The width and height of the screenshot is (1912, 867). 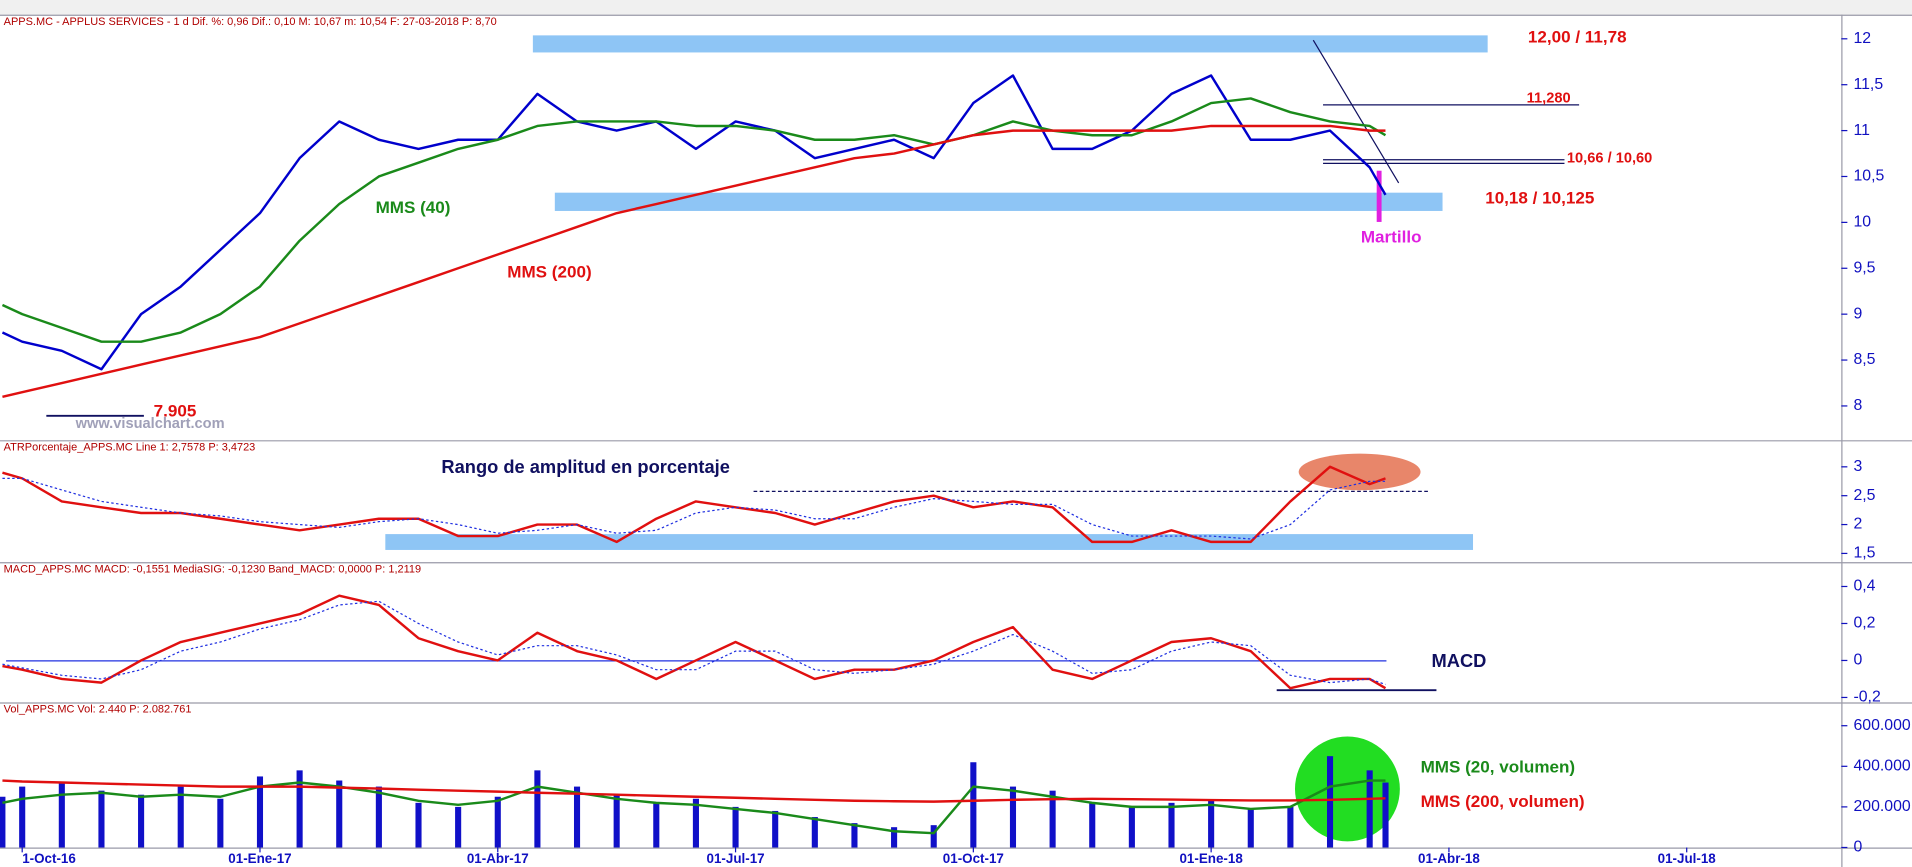 What do you see at coordinates (1864, 267) in the screenshot?
I see `y-tick-label: 9,5` at bounding box center [1864, 267].